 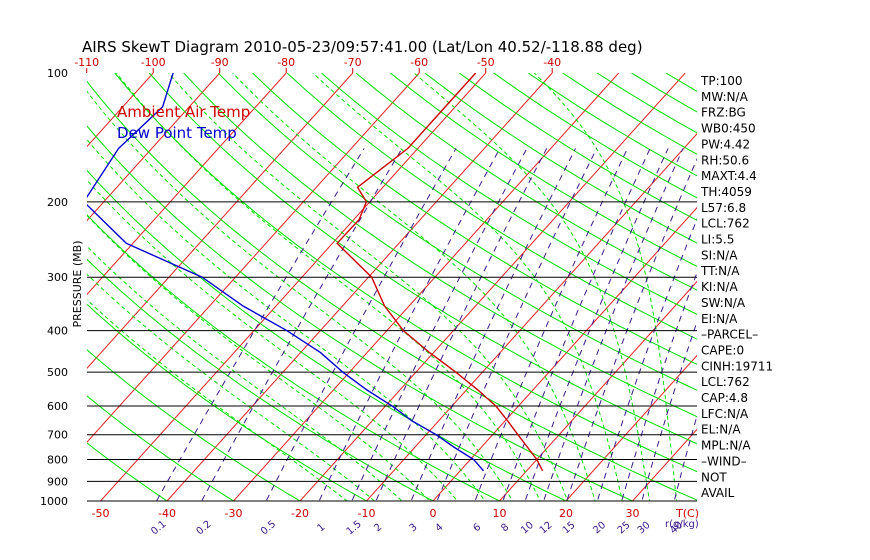 What do you see at coordinates (719, 287) in the screenshot?
I see `index-item: KI:N/A` at bounding box center [719, 287].